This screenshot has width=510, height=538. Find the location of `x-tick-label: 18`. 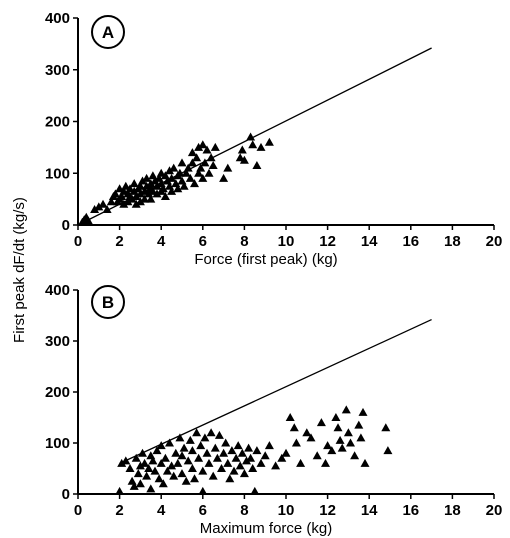

x-tick-label: 18 is located at coordinates (452, 241).